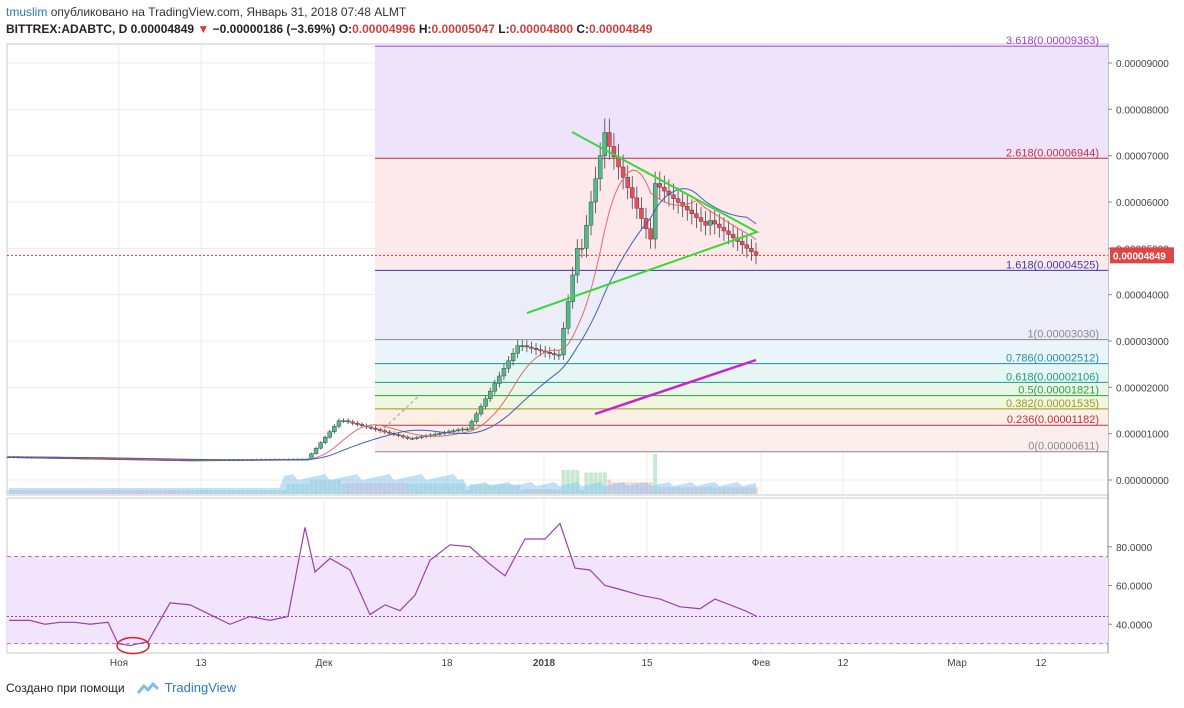 This screenshot has width=1184, height=708. What do you see at coordinates (203, 29) in the screenshot?
I see `down-arrow-icon: ▼` at bounding box center [203, 29].